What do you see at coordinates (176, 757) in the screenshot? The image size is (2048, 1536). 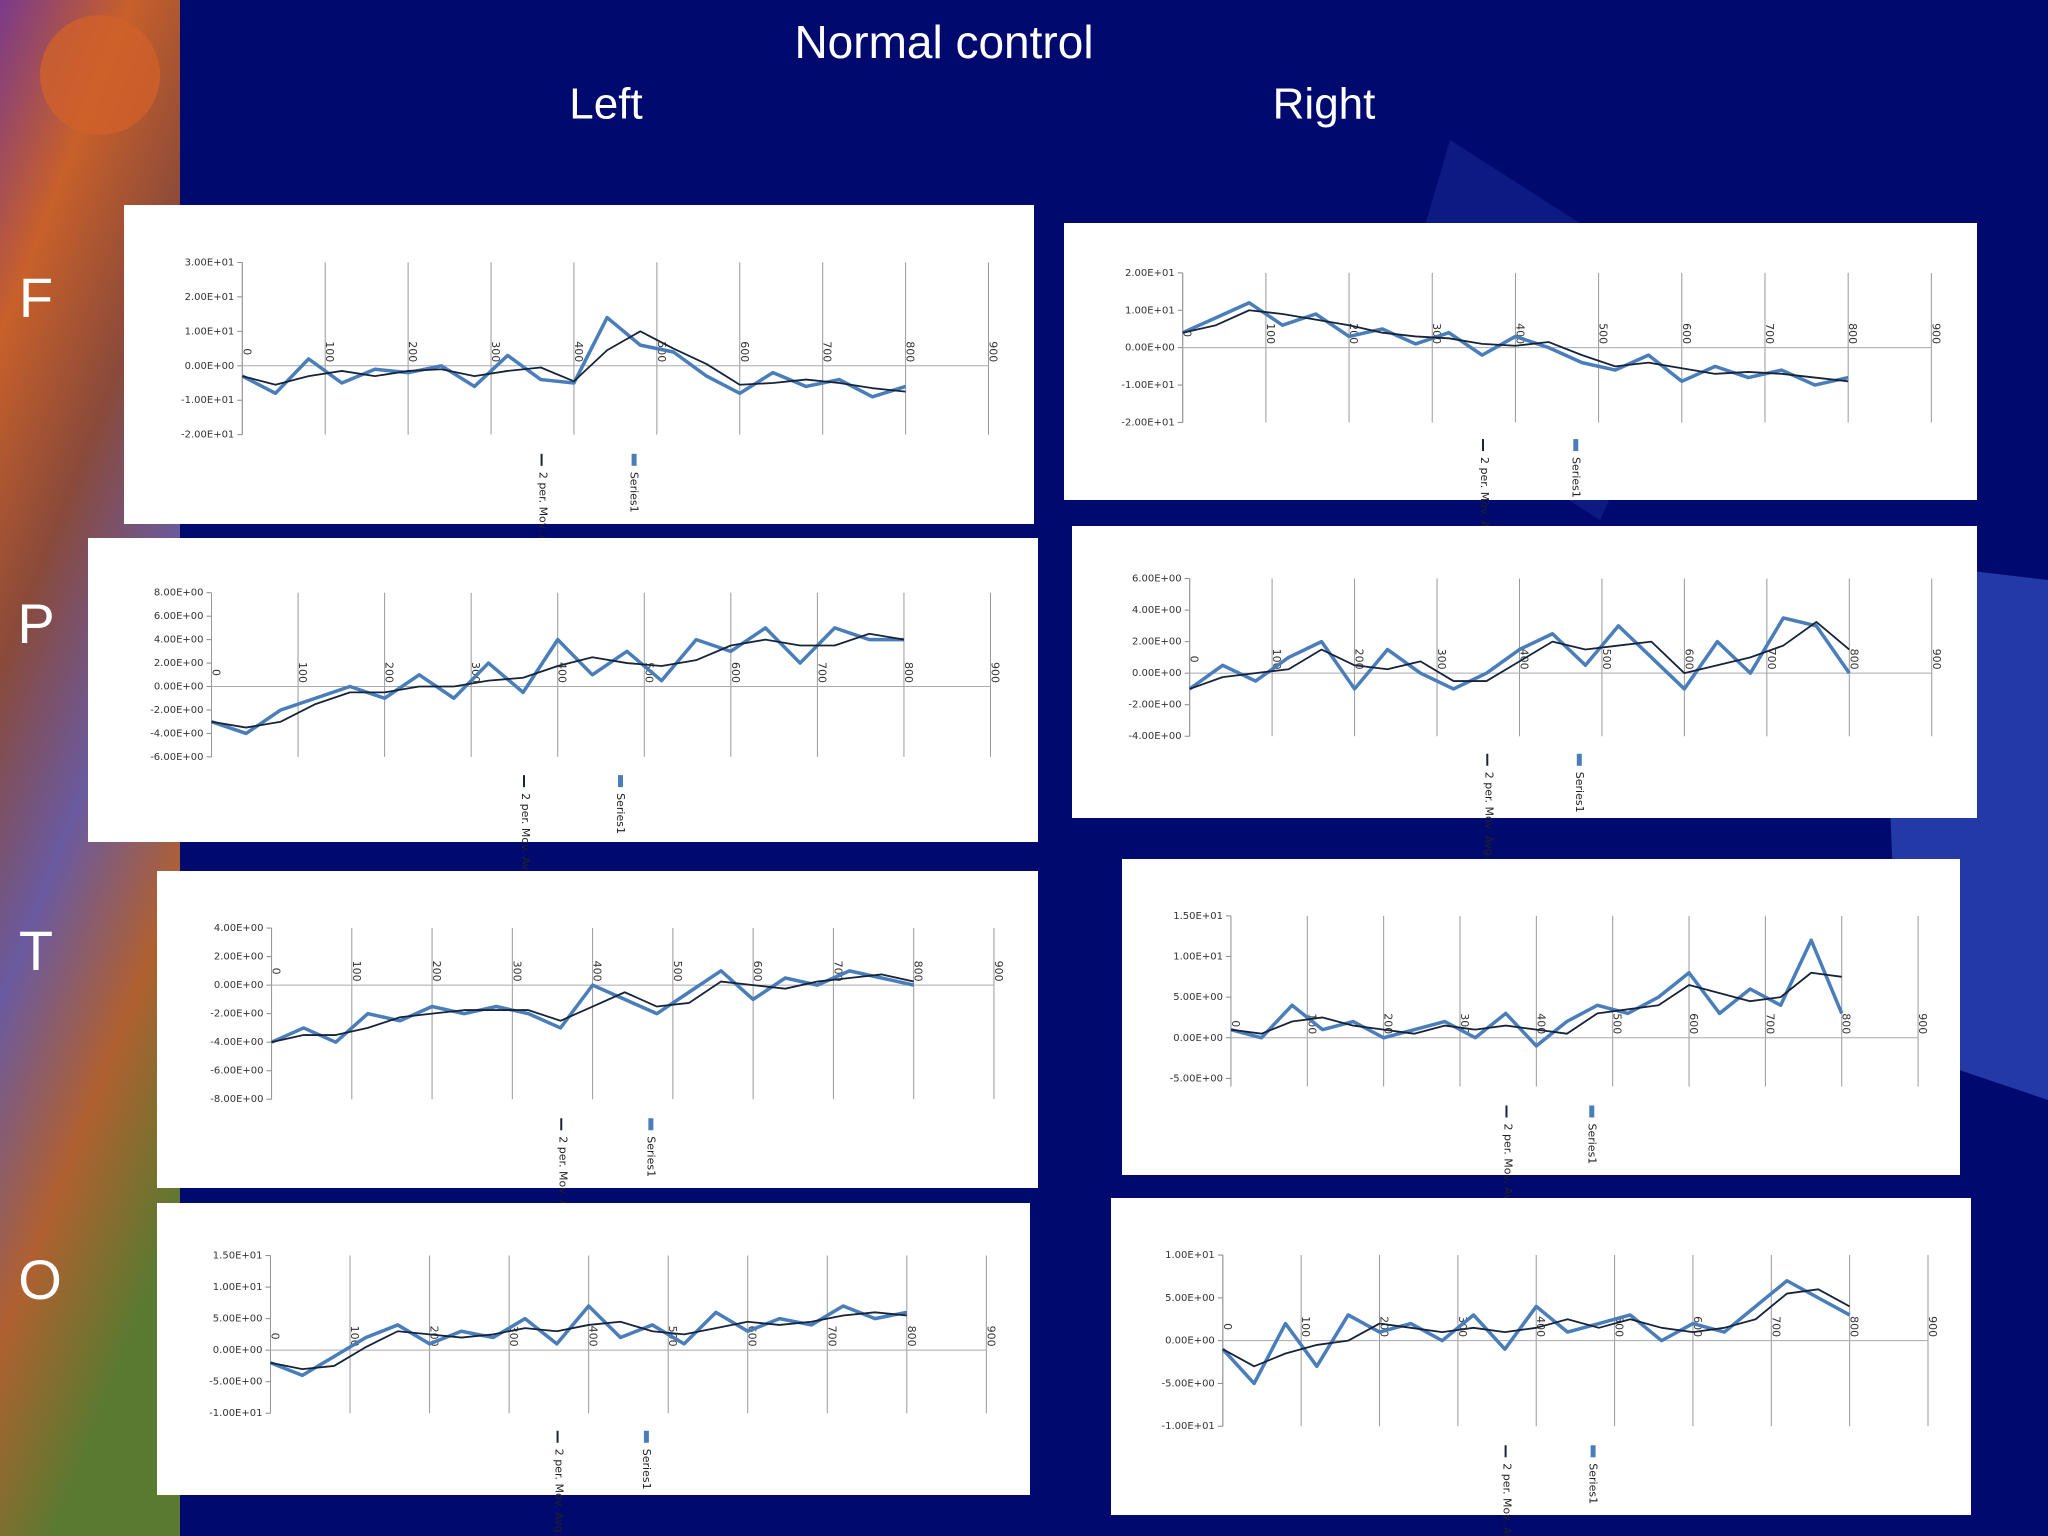 I see `y-tick-label: -6.00E+00` at bounding box center [176, 757].